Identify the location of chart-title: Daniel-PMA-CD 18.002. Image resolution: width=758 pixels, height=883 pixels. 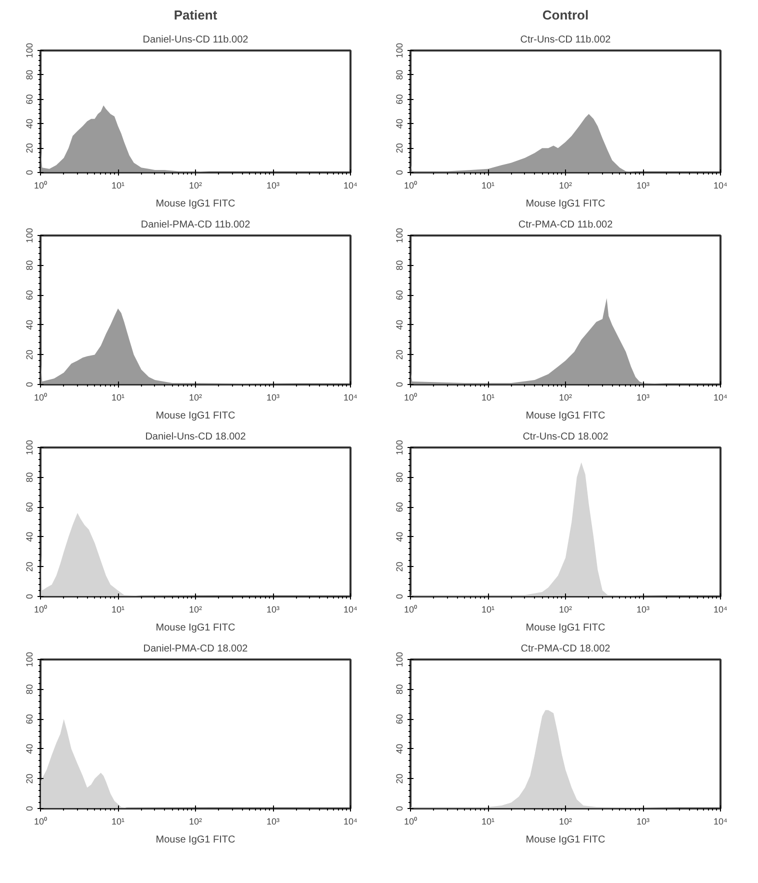
(195, 649).